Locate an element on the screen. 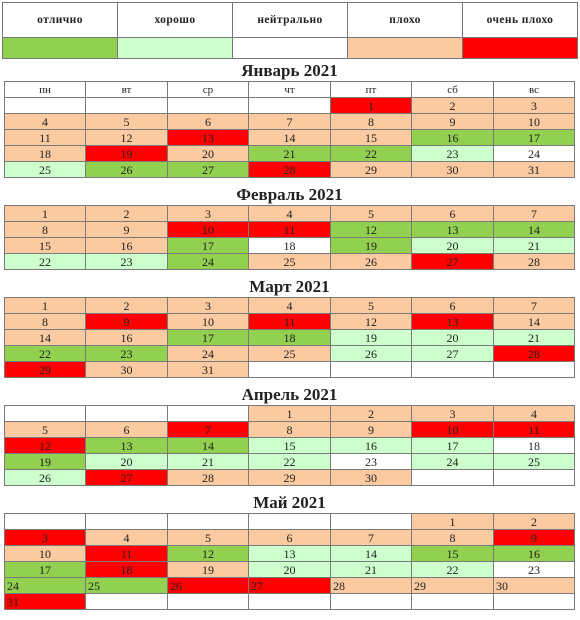 This screenshot has height=620, width=580. week-row: 29 30 31 is located at coordinates (289, 369).